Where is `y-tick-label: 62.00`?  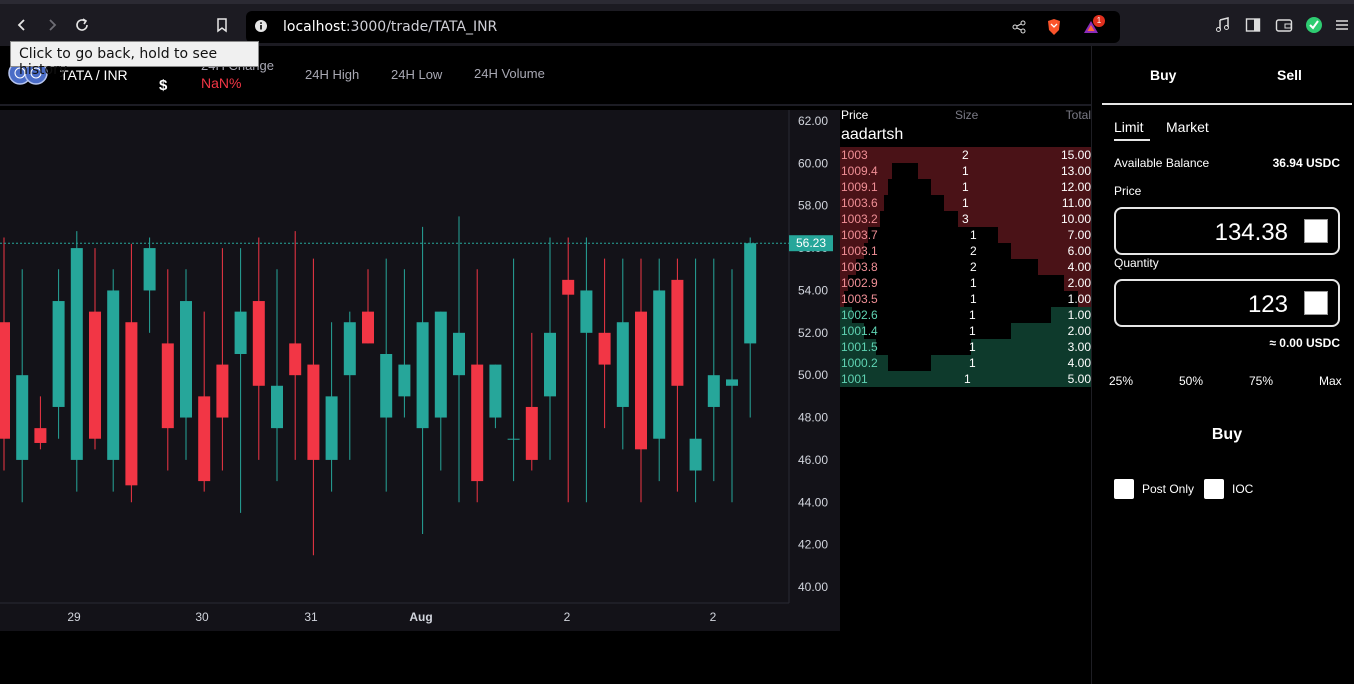 y-tick-label: 62.00 is located at coordinates (813, 121).